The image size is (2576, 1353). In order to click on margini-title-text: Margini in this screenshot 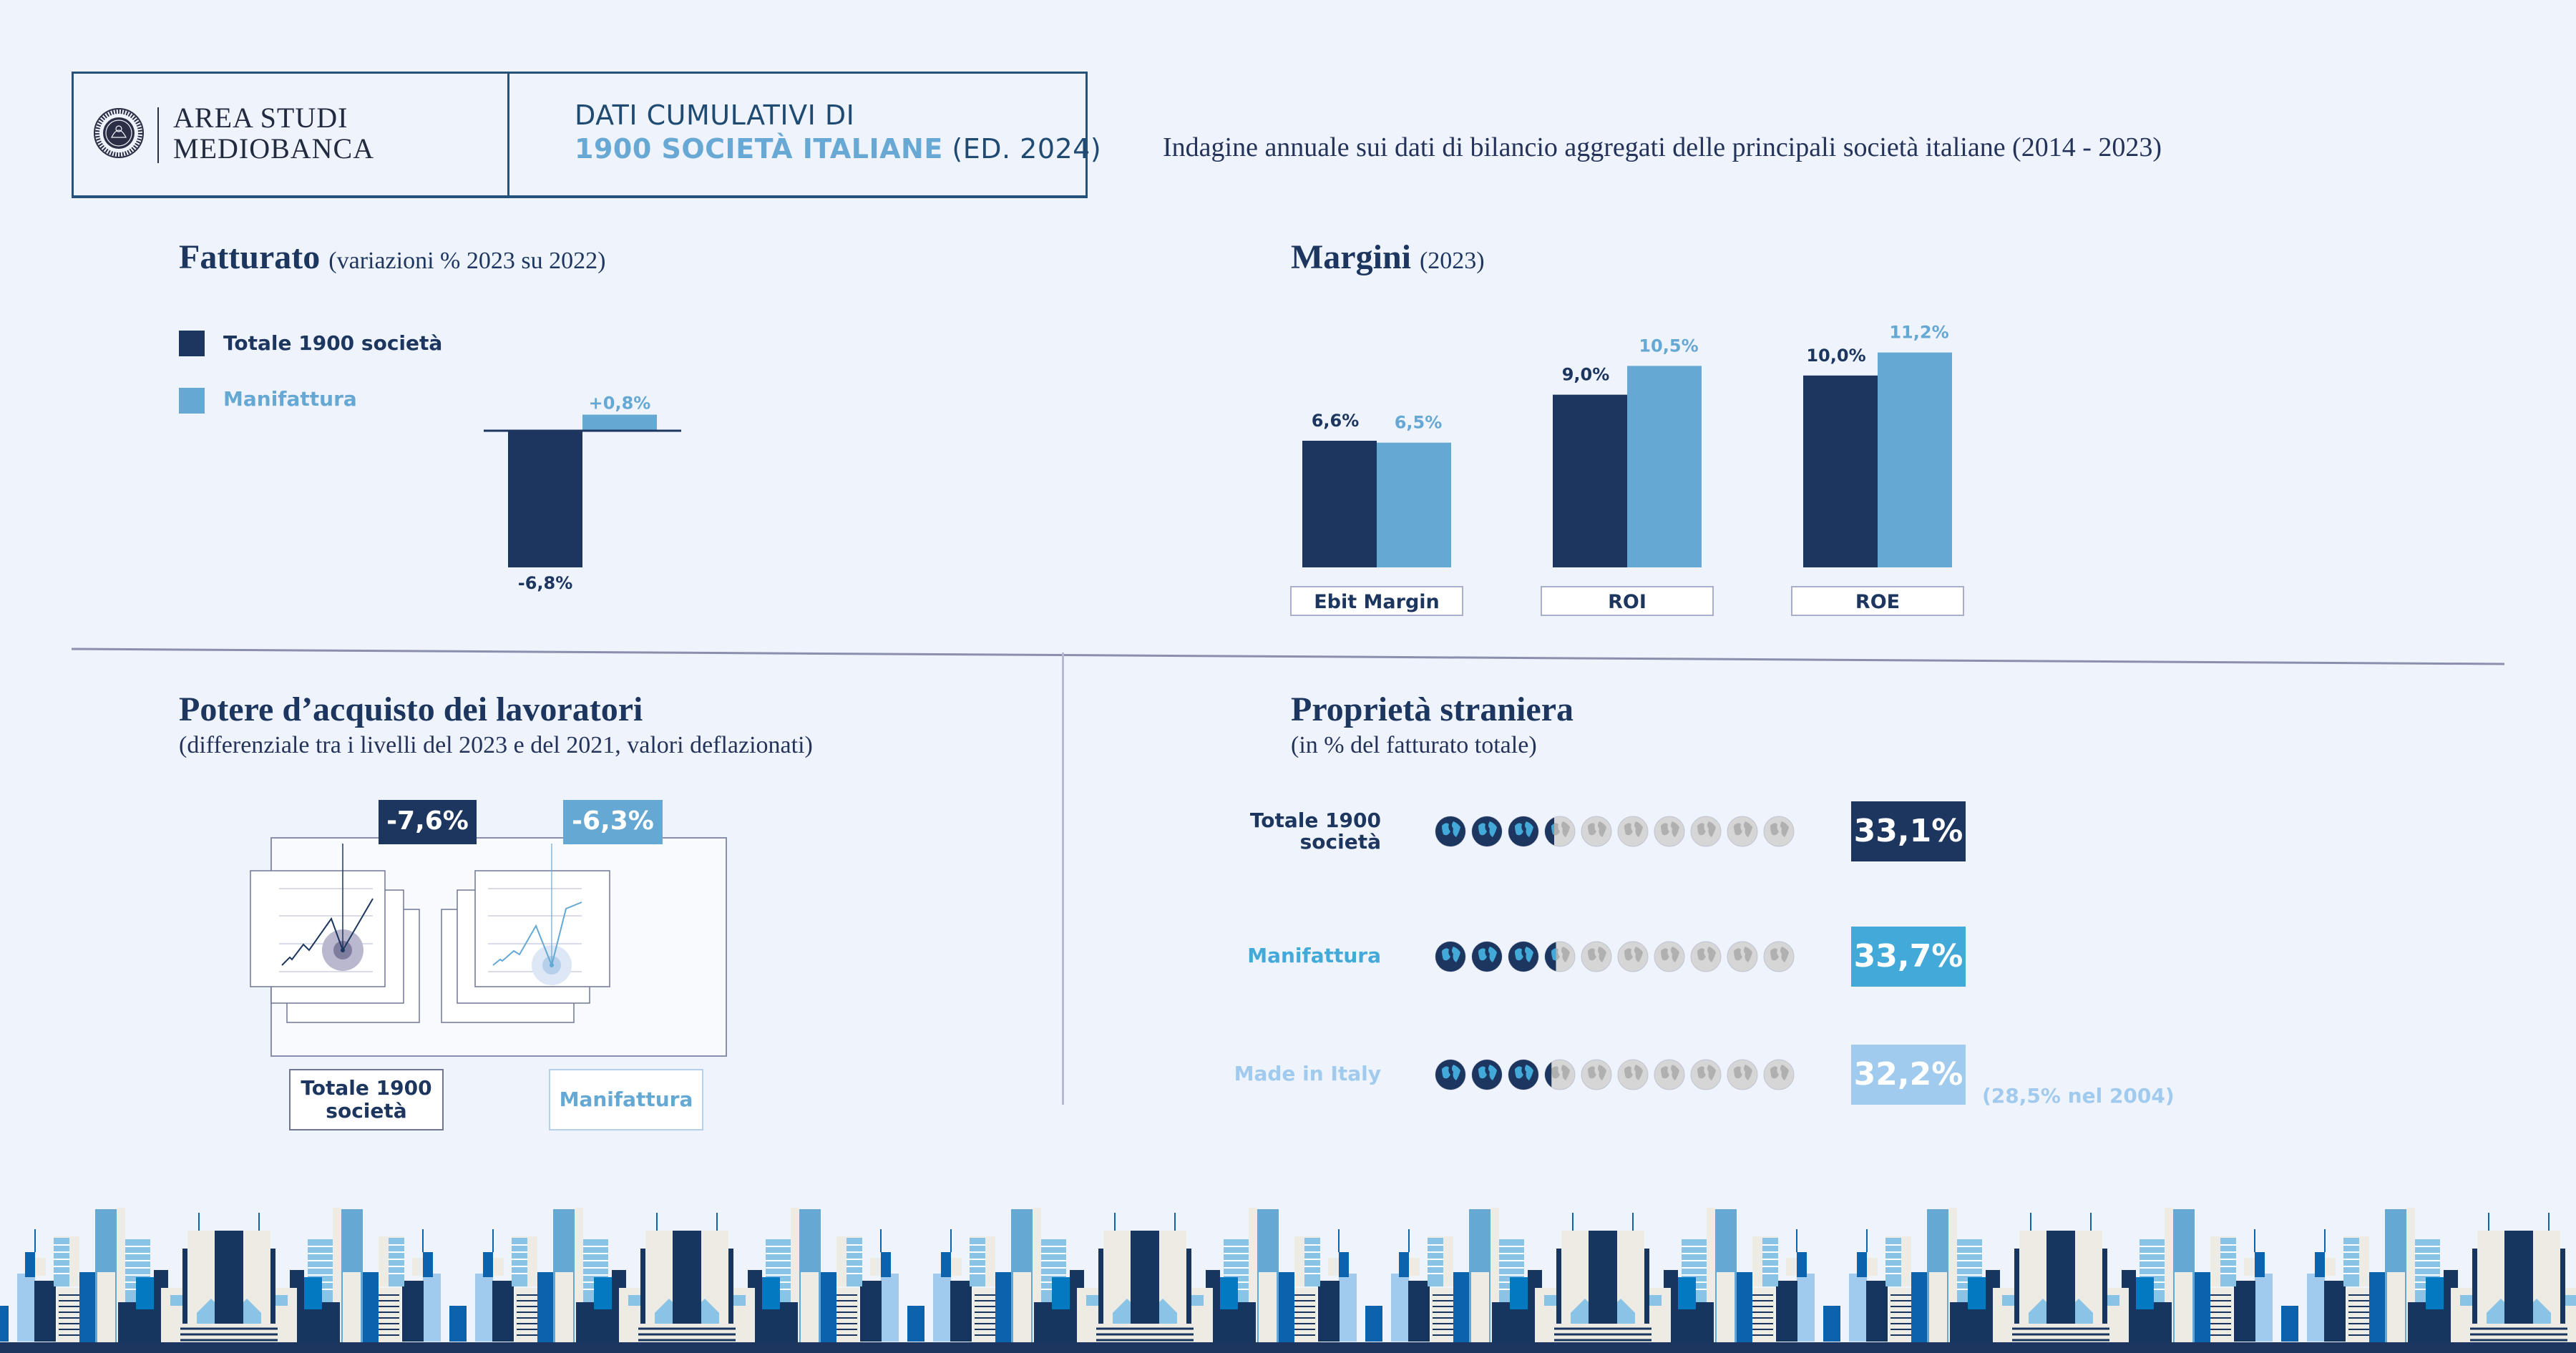, I will do `click(1351, 257)`.